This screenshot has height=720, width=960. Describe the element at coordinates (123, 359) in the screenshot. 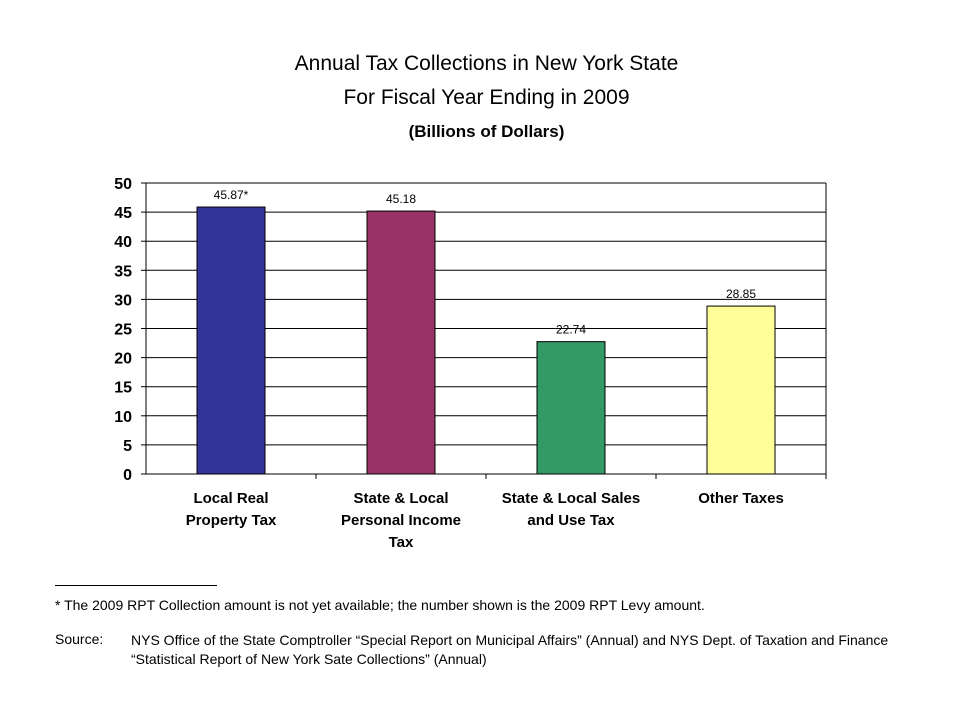

I see `y-tick-label: 20` at that location.